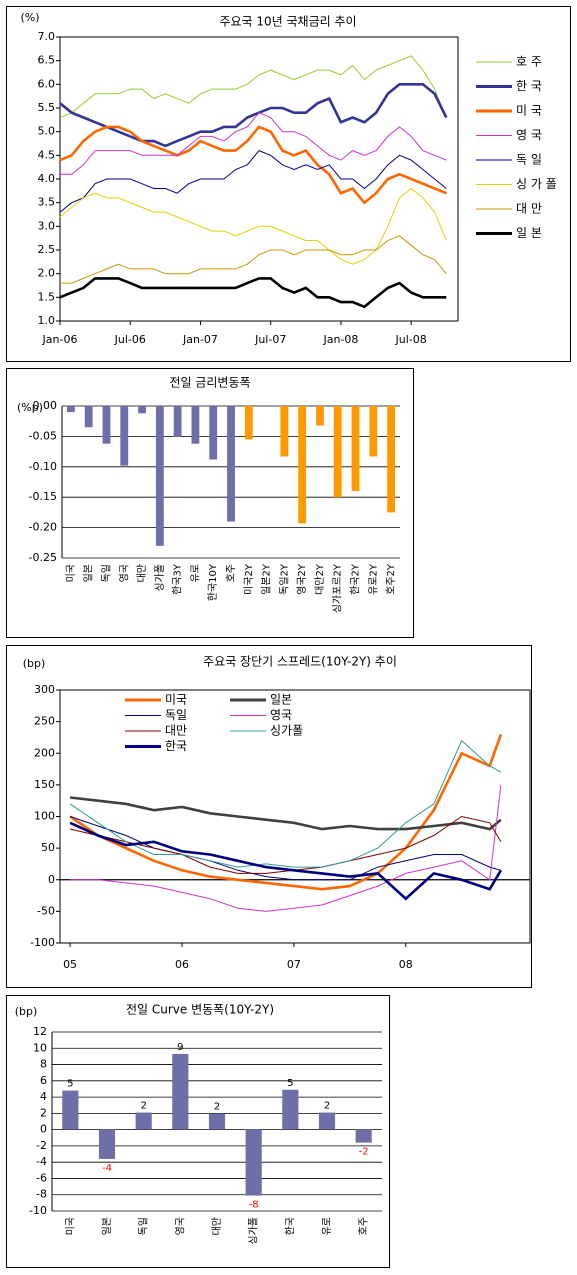  What do you see at coordinates (44, 752) in the screenshot?
I see `y-tick-label: 200` at bounding box center [44, 752].